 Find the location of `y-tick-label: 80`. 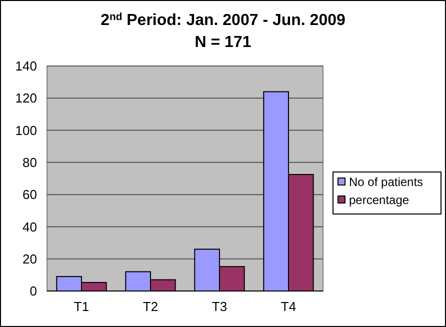

y-tick-label: 80 is located at coordinates (29, 162).